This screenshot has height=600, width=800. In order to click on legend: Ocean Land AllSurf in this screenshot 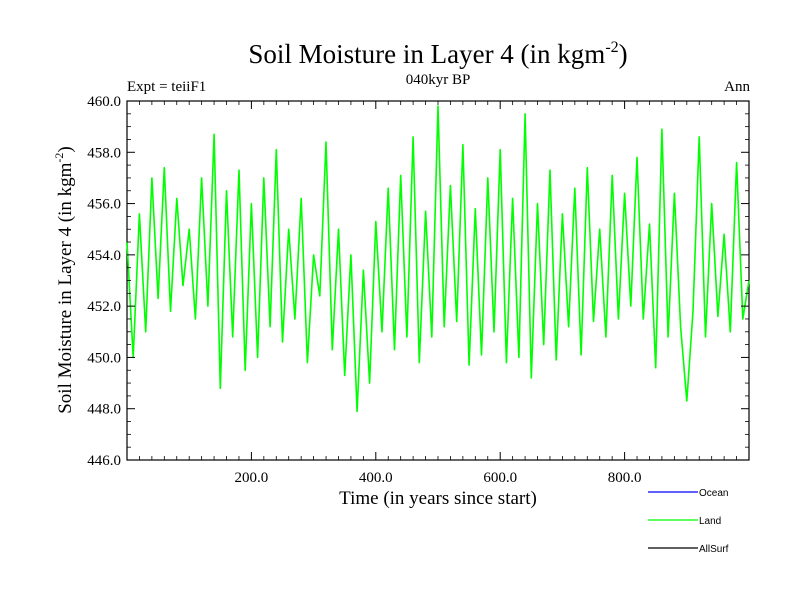, I will do `click(688, 521)`.